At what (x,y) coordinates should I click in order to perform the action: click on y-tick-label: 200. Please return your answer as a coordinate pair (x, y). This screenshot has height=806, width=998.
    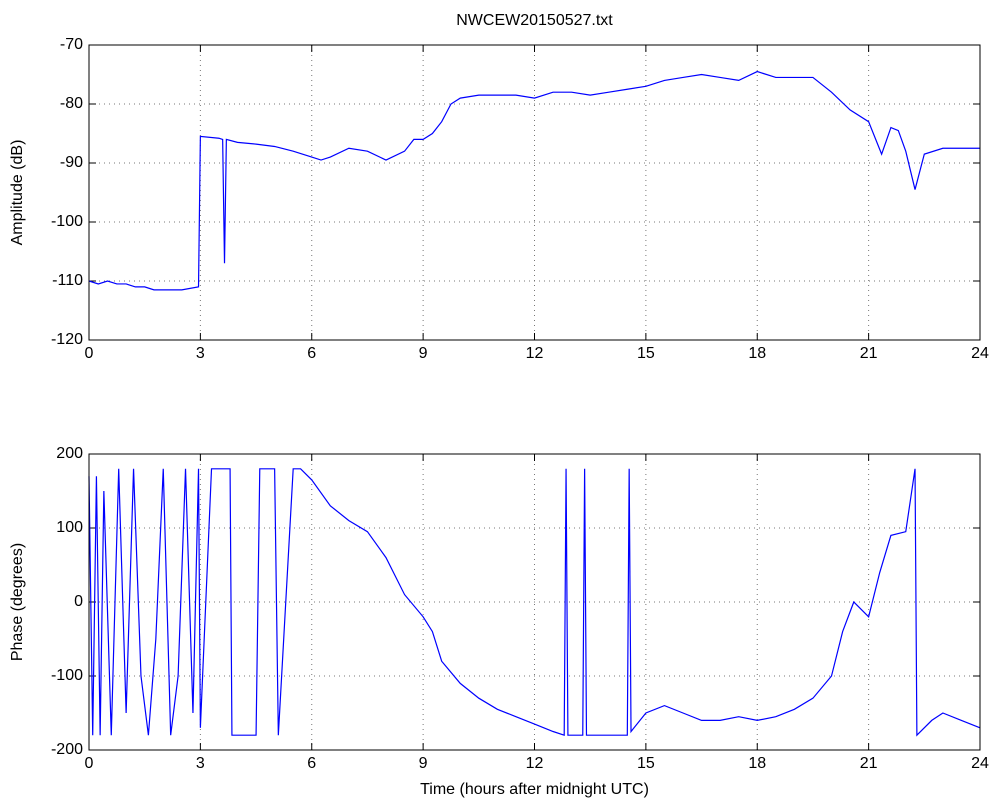
    Looking at the image, I should click on (69, 453).